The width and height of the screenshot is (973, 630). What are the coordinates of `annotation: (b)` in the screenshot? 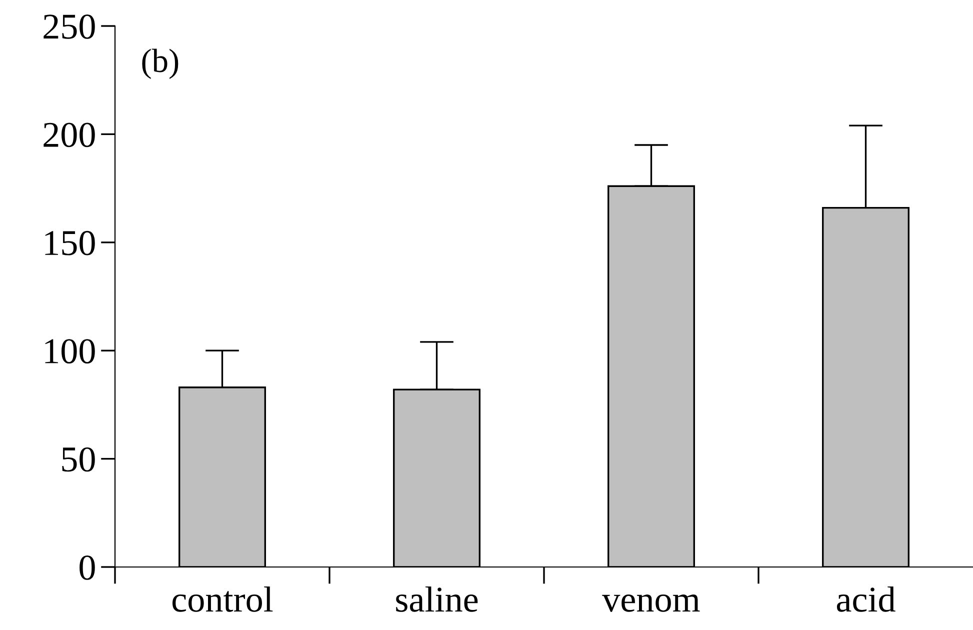 It's located at (160, 63).